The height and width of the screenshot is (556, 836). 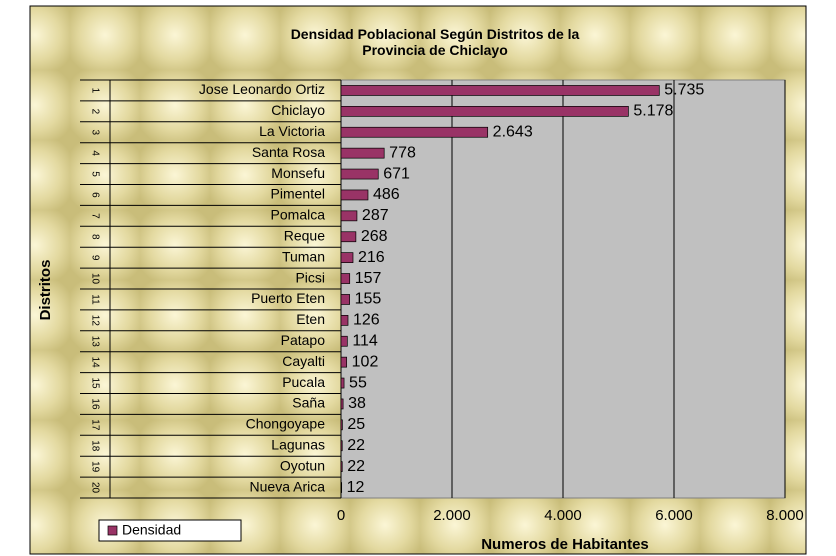 What do you see at coordinates (94, 132) in the screenshot?
I see `group-label: 3` at bounding box center [94, 132].